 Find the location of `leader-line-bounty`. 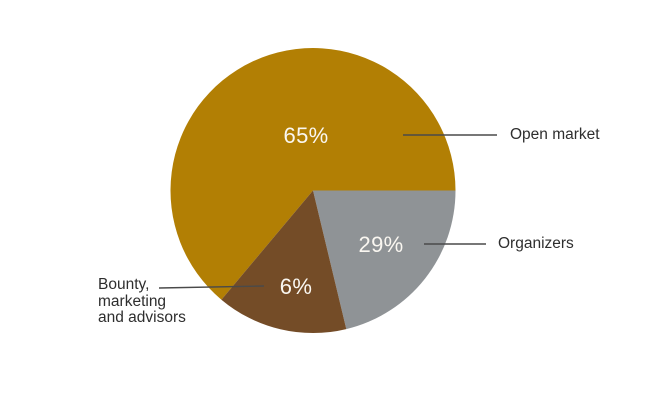

leader-line-bounty is located at coordinates (211, 287).